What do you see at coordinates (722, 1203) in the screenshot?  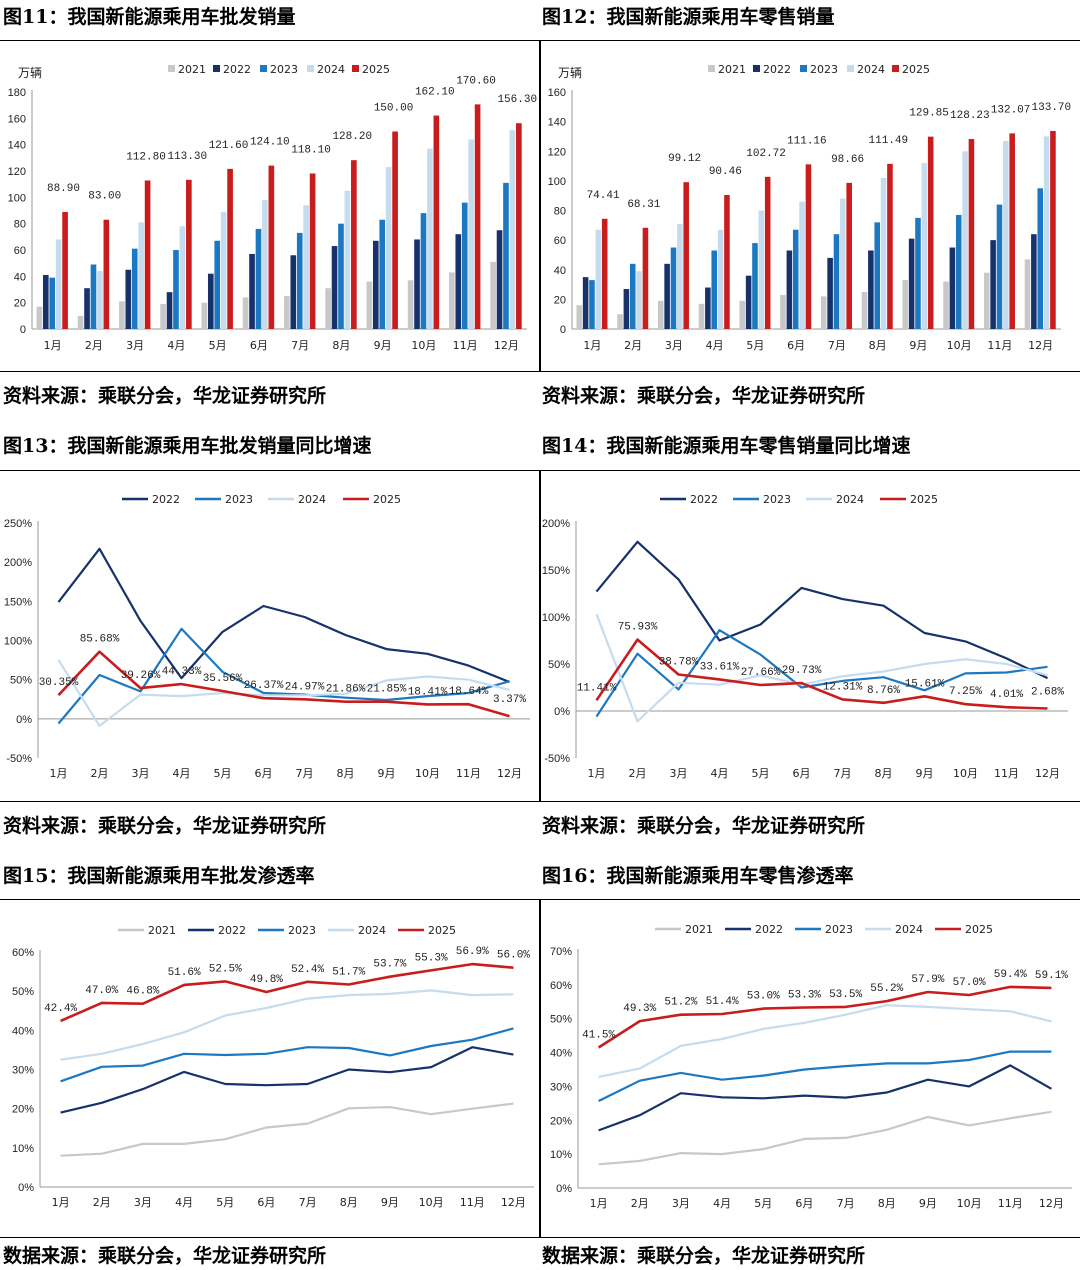 I see `x-tick-label: 4月` at bounding box center [722, 1203].